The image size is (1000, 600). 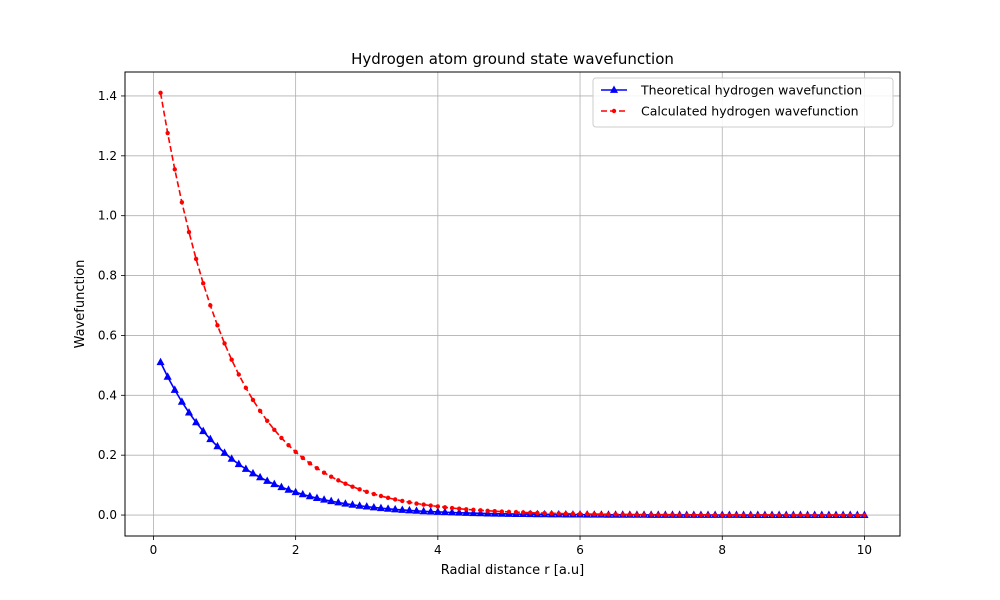 What do you see at coordinates (864, 550) in the screenshot?
I see `x-tick-label: 10` at bounding box center [864, 550].